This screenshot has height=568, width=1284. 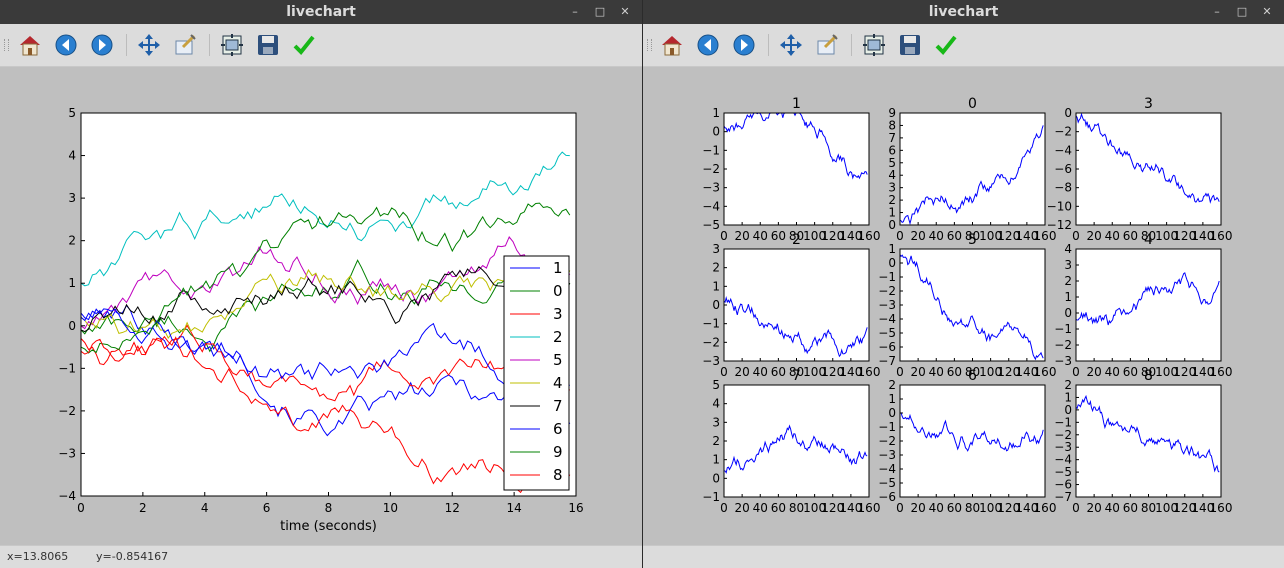 I want to click on forward-icon, so click(x=102, y=45).